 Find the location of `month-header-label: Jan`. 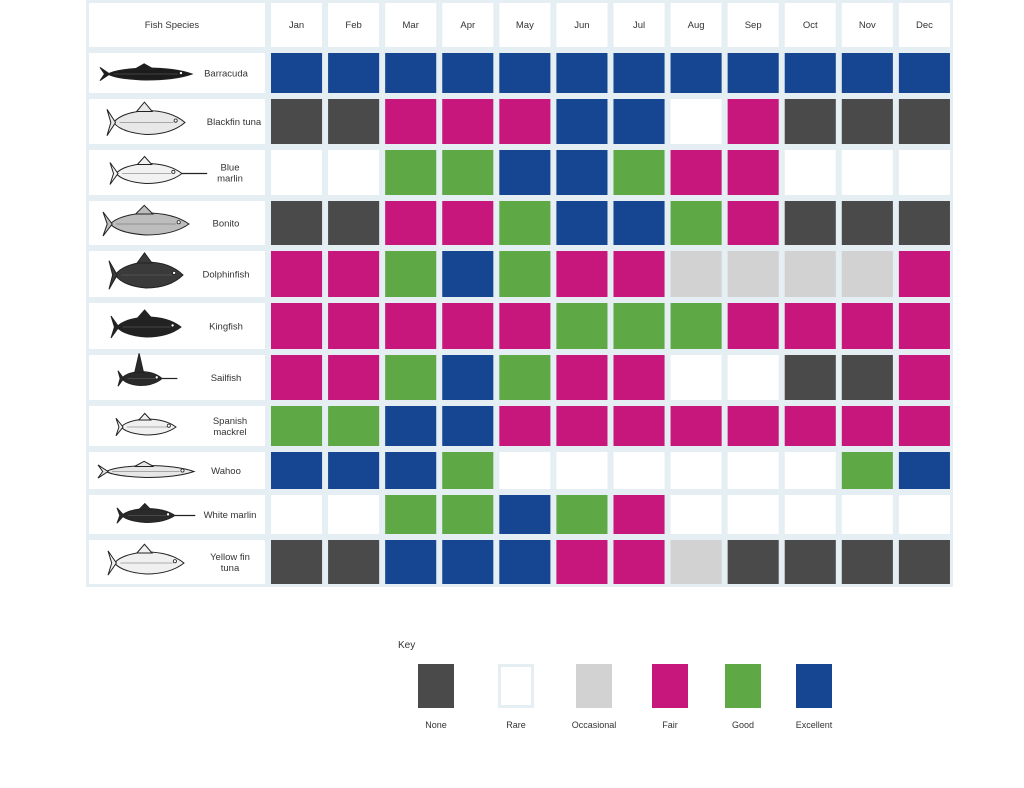

month-header-label: Jan is located at coordinates (296, 25).